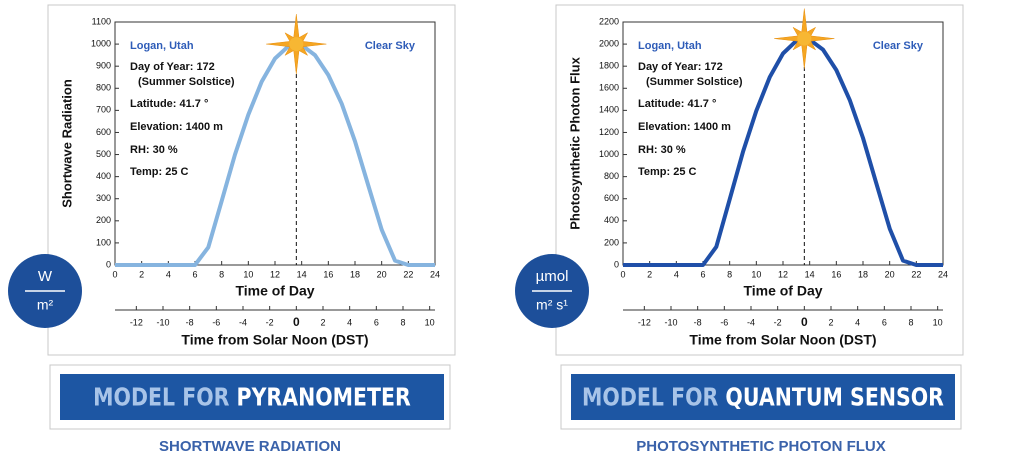 Image resolution: width=1018 pixels, height=464 pixels. I want to click on y-axis-title: Shortwave Radiation, so click(66, 143).